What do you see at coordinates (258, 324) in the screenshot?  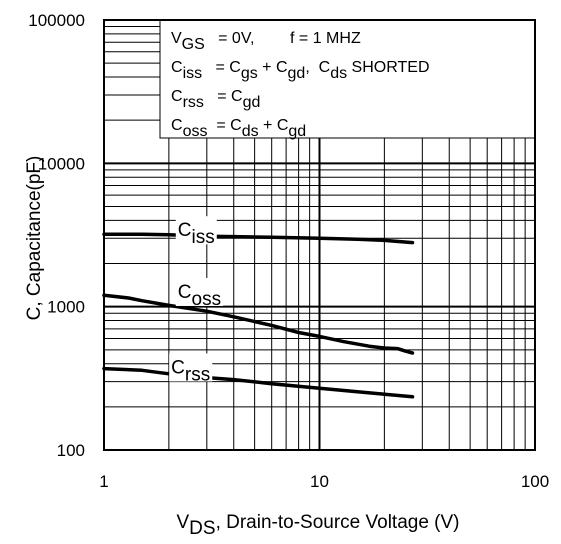 I see `series-line-coss` at bounding box center [258, 324].